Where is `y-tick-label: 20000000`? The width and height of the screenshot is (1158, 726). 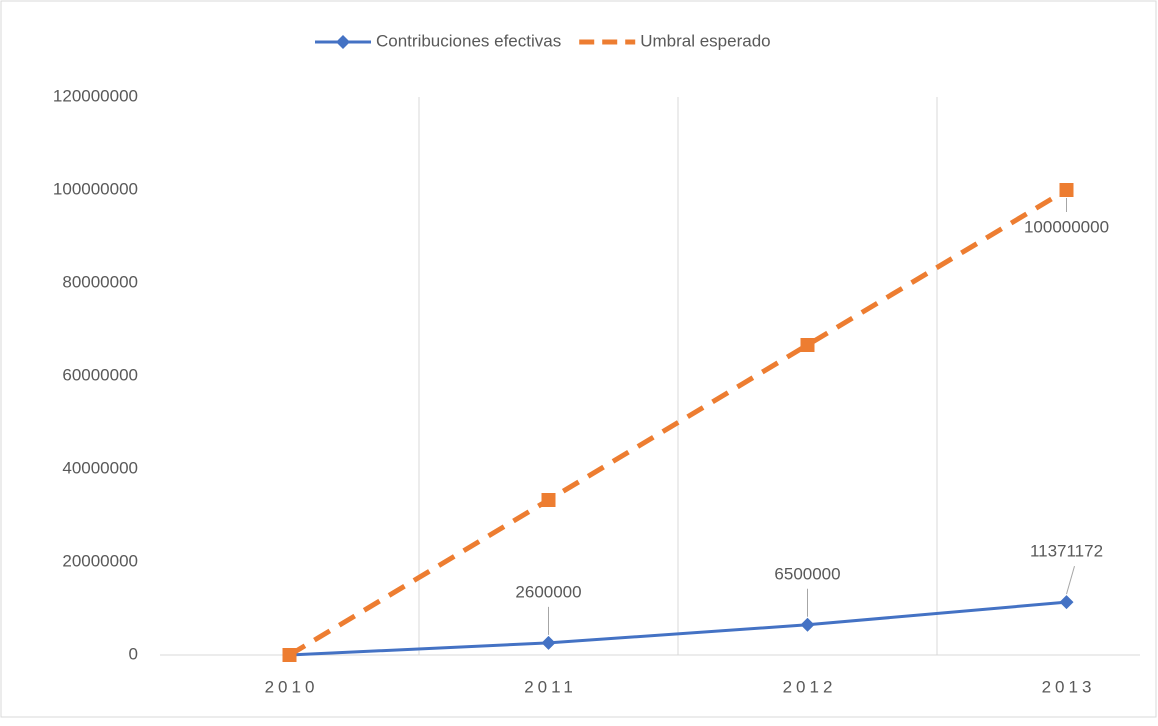
y-tick-label: 20000000 is located at coordinates (100, 560).